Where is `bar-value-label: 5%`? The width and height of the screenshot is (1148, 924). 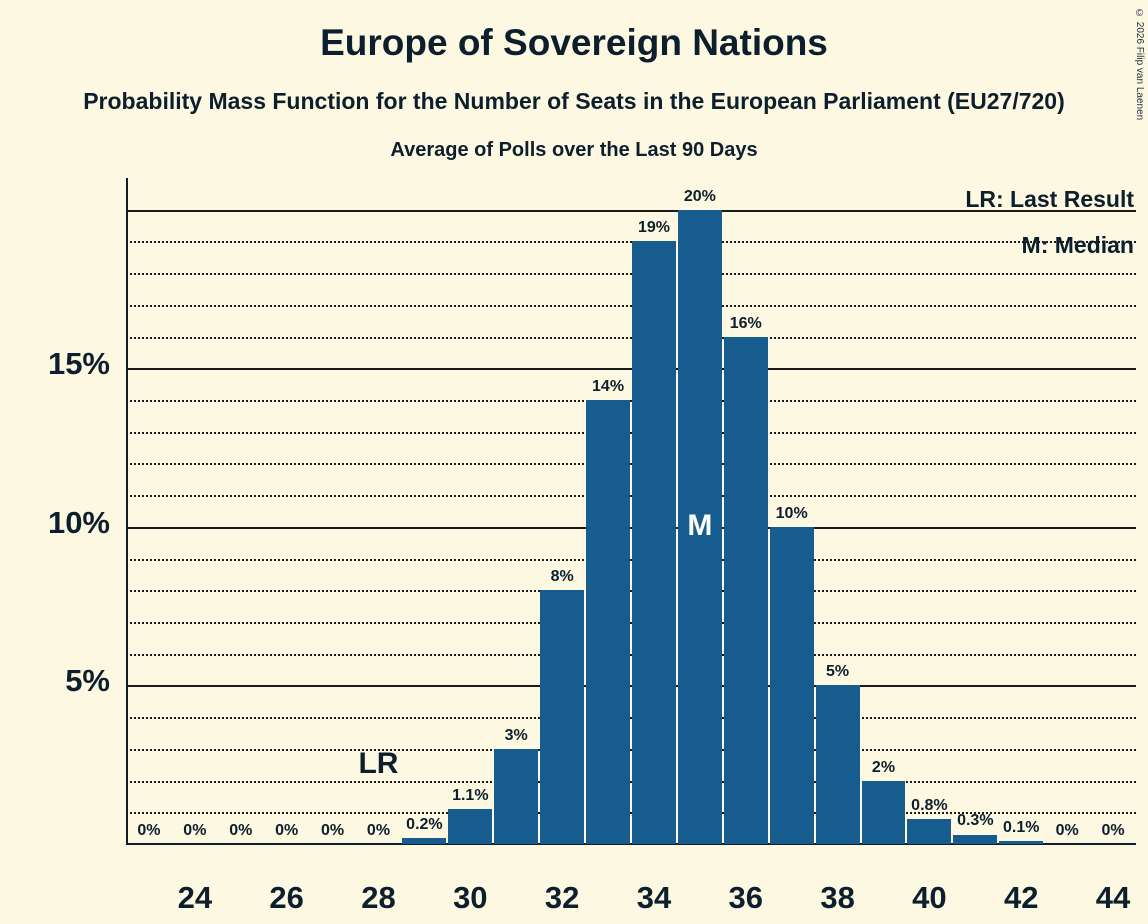 bar-value-label: 5% is located at coordinates (838, 672).